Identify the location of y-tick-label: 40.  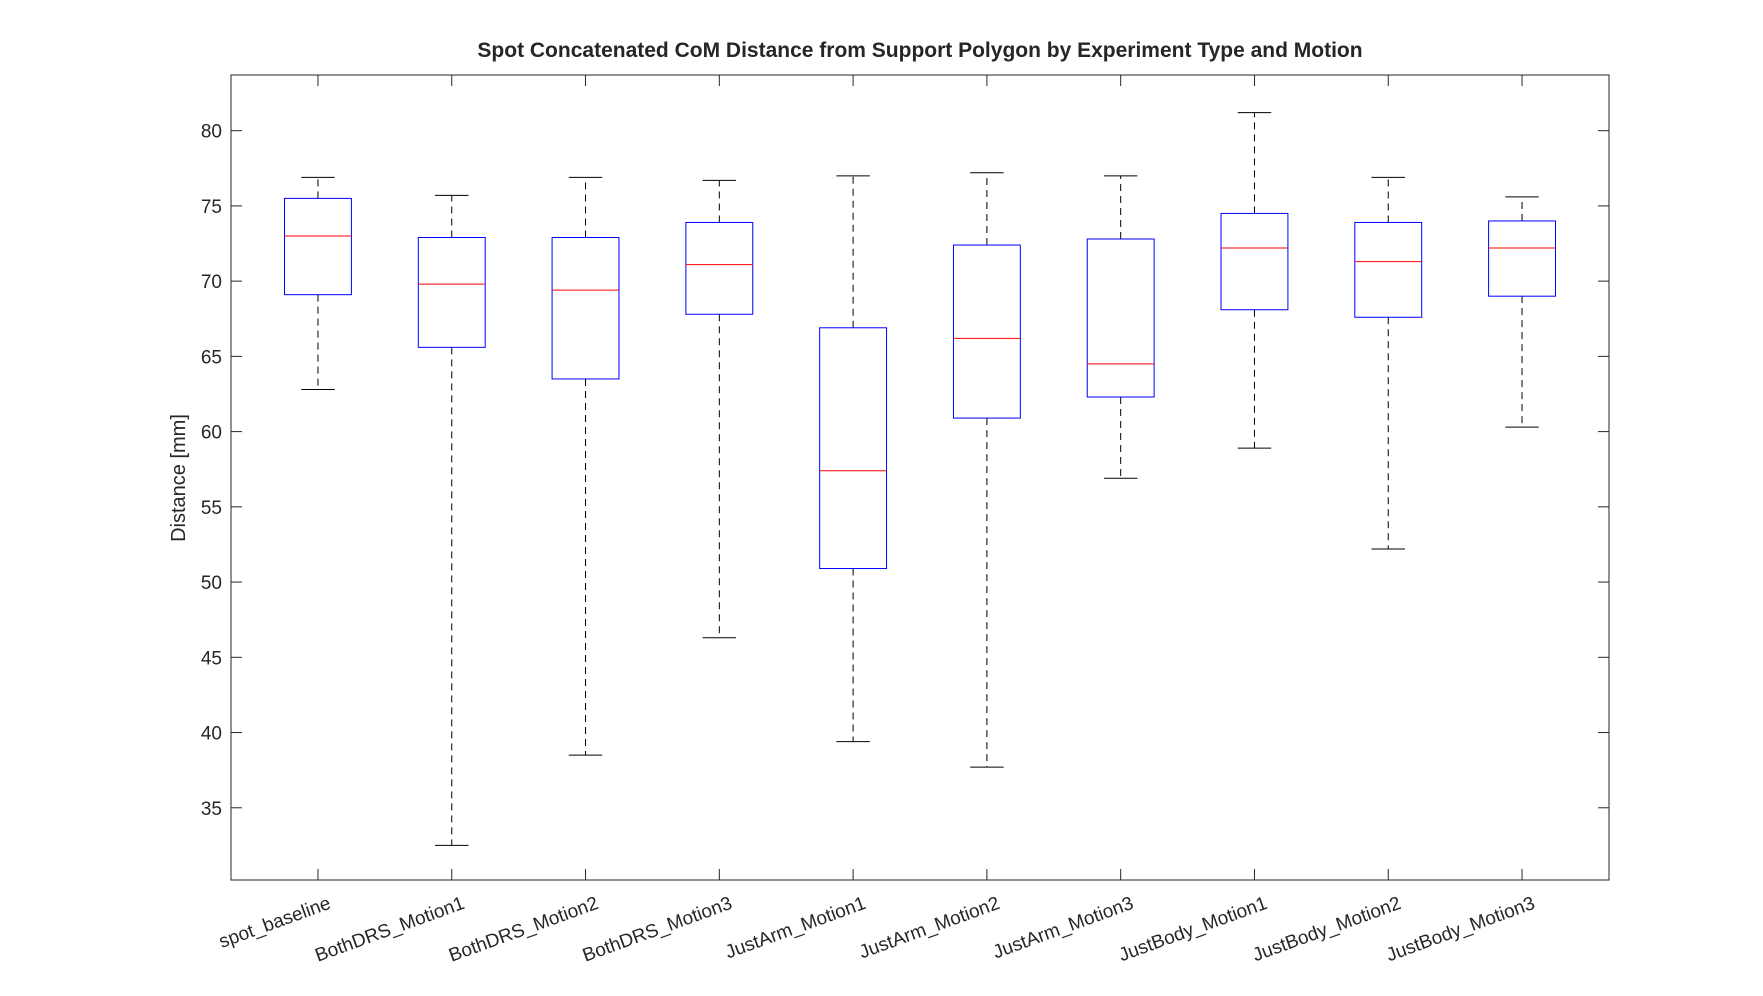
(211, 734).